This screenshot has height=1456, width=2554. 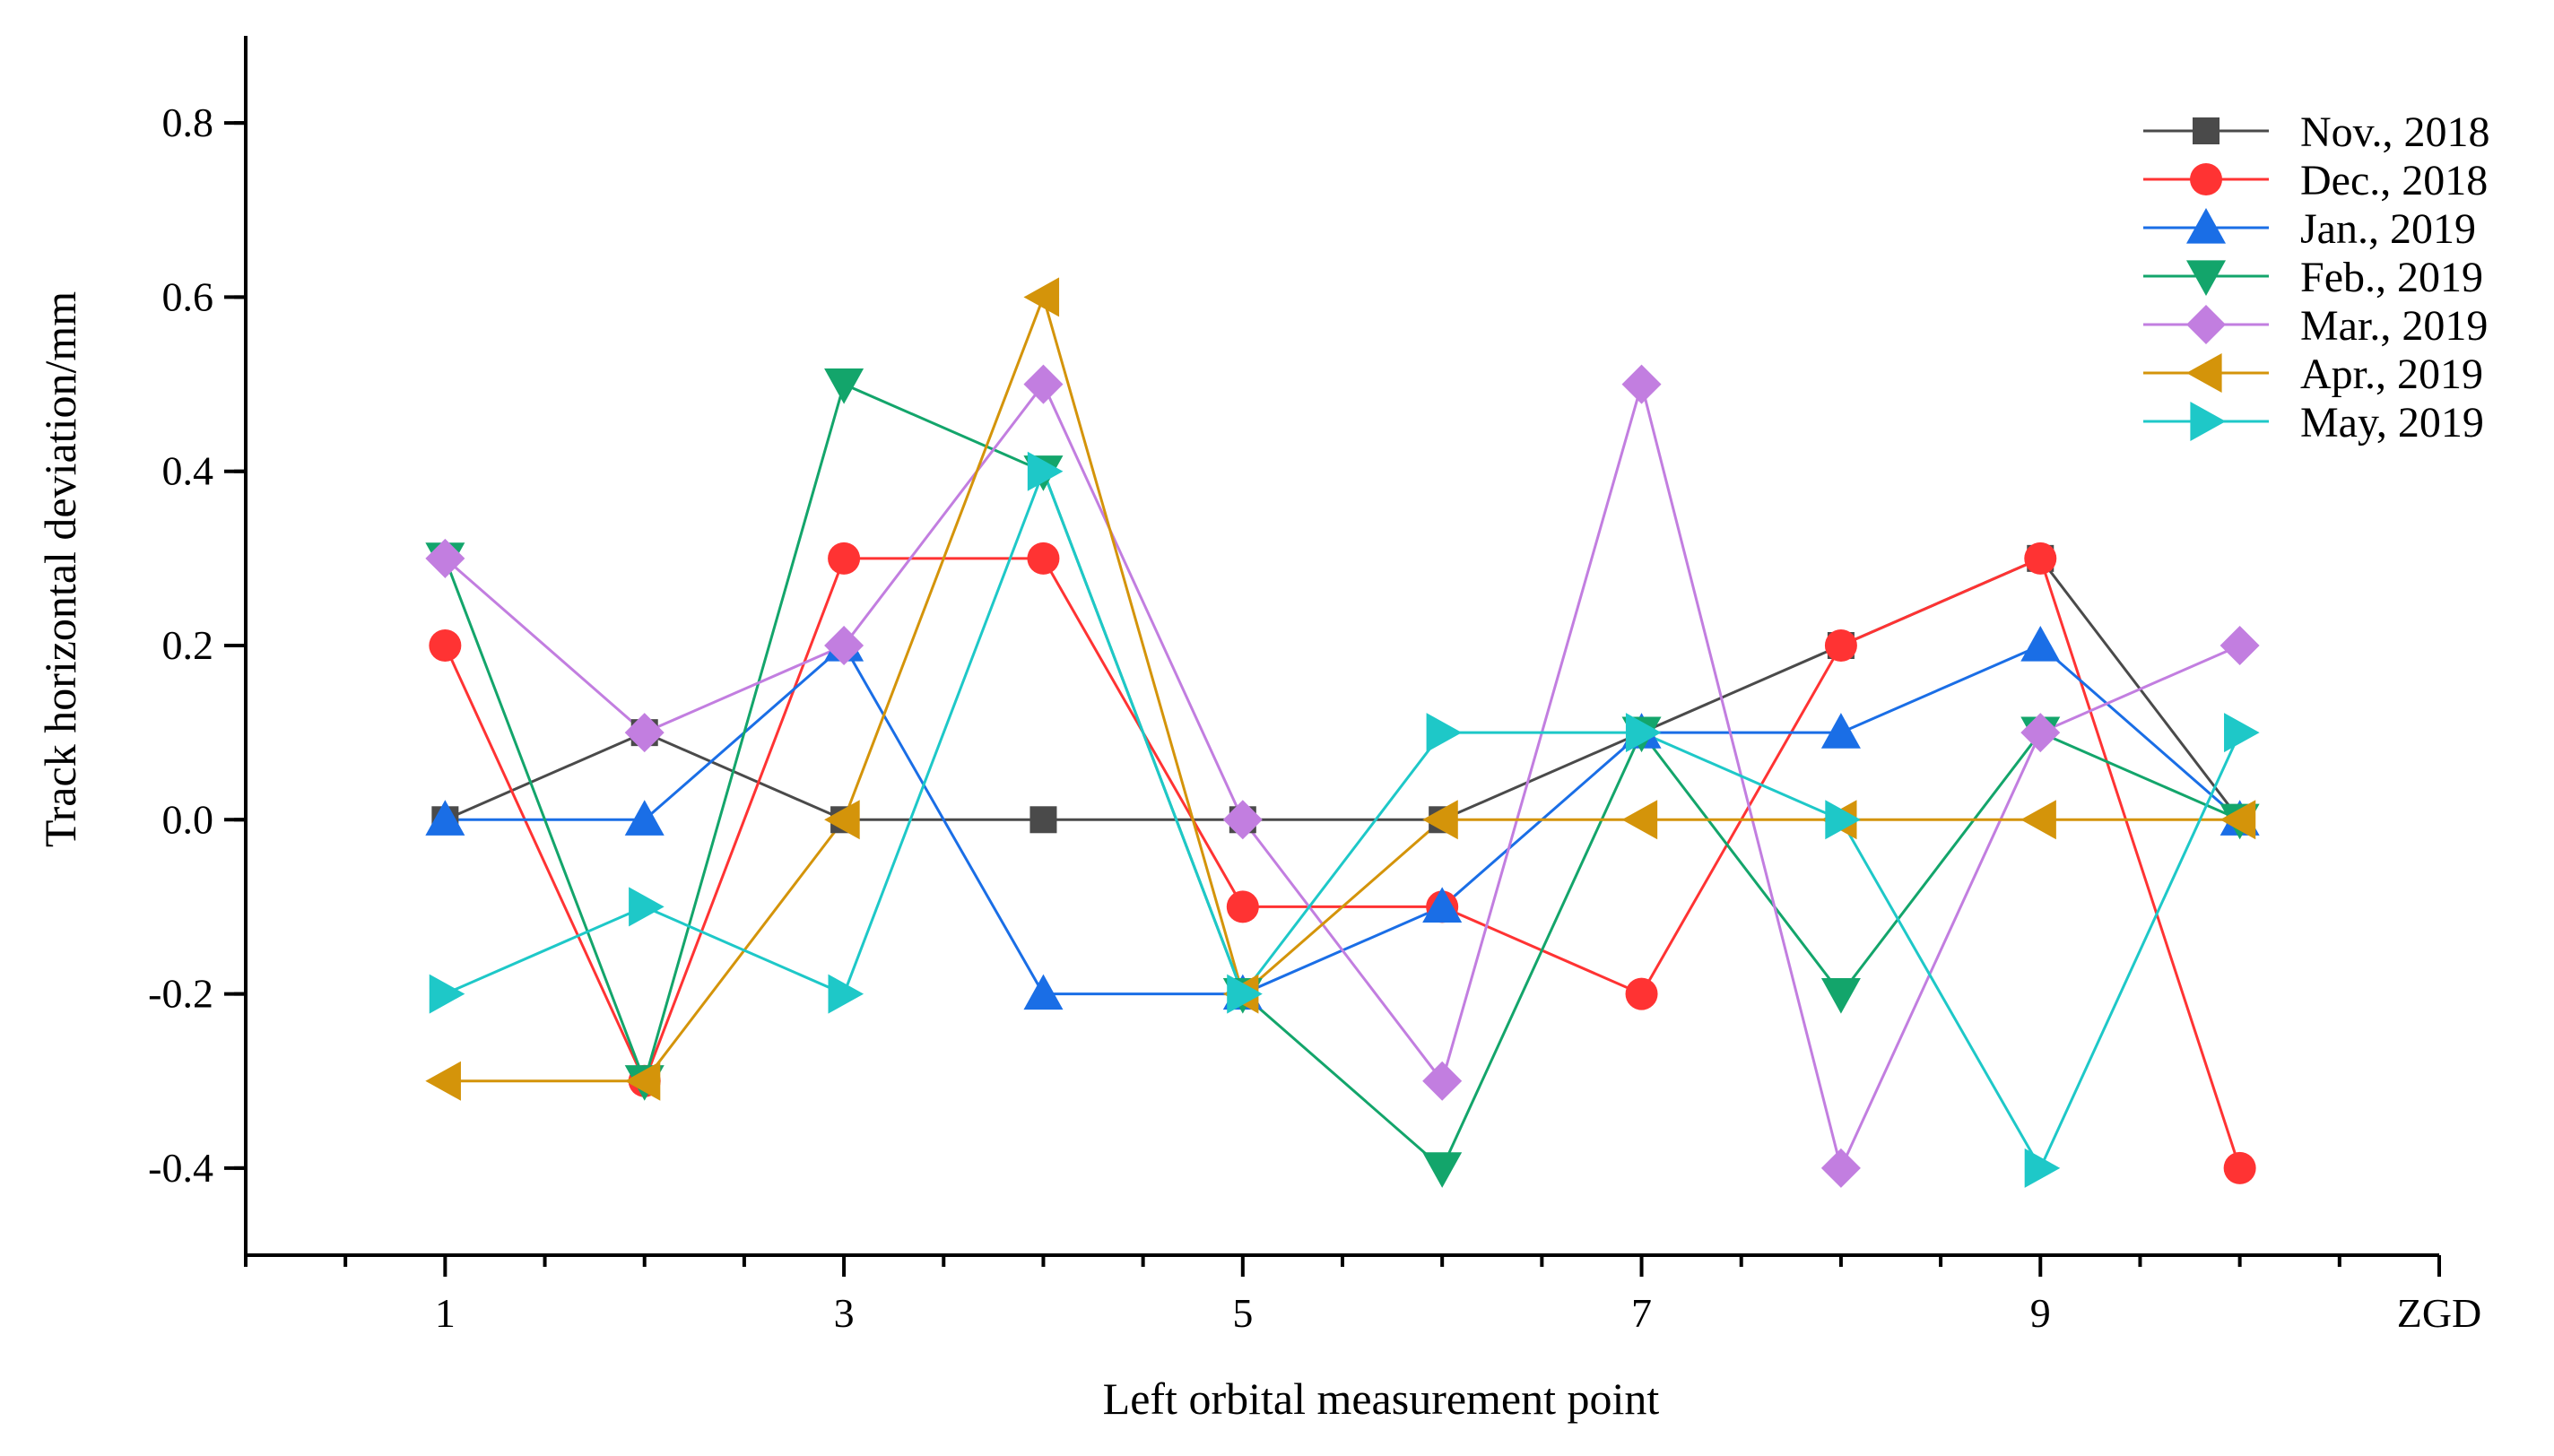 What do you see at coordinates (445, 1313) in the screenshot?
I see `x-tick-label: 1` at bounding box center [445, 1313].